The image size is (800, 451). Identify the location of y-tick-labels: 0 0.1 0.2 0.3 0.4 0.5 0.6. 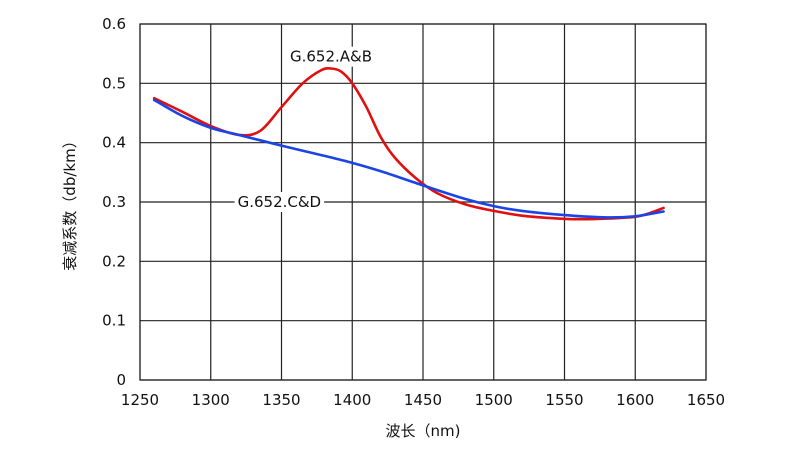
(114, 202).